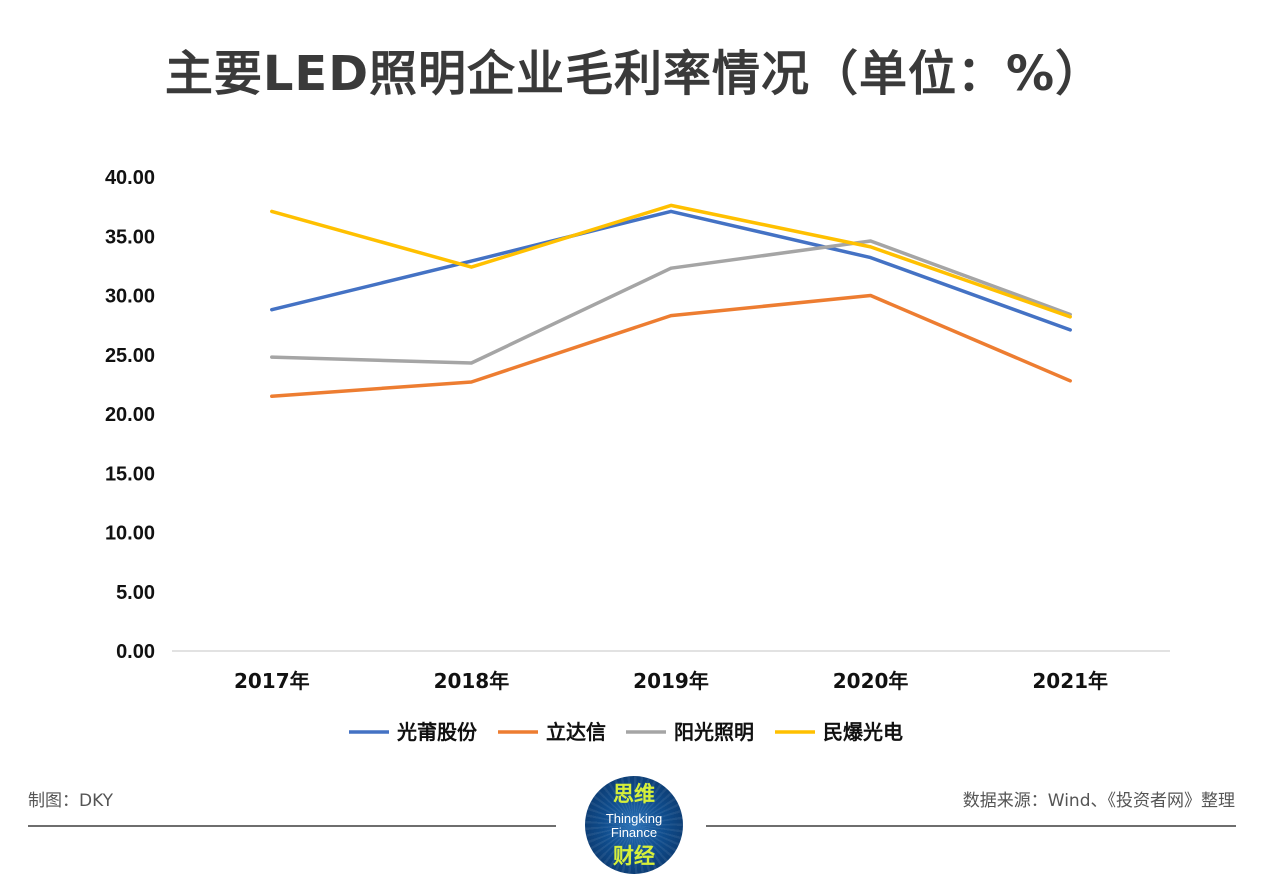 This screenshot has height=893, width=1269. What do you see at coordinates (634, 855) in the screenshot?
I see `logo-text-bottom: 财经` at bounding box center [634, 855].